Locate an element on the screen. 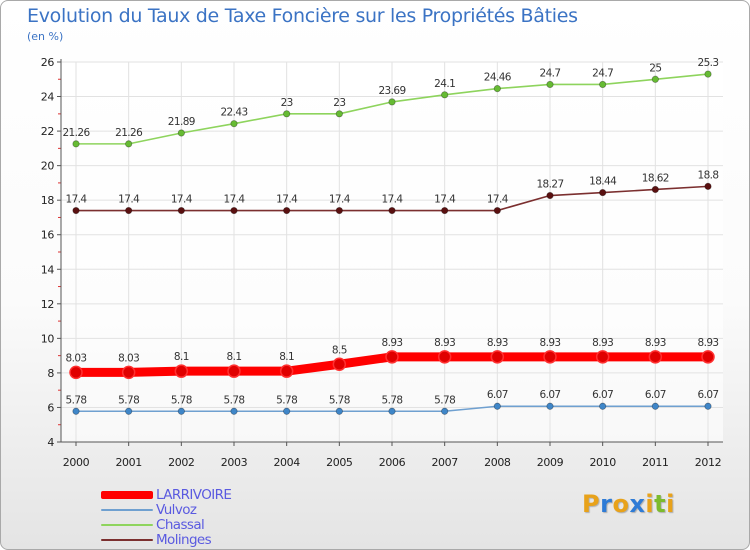 This screenshot has width=750, height=550. x-tick-label: 2012 is located at coordinates (708, 462).